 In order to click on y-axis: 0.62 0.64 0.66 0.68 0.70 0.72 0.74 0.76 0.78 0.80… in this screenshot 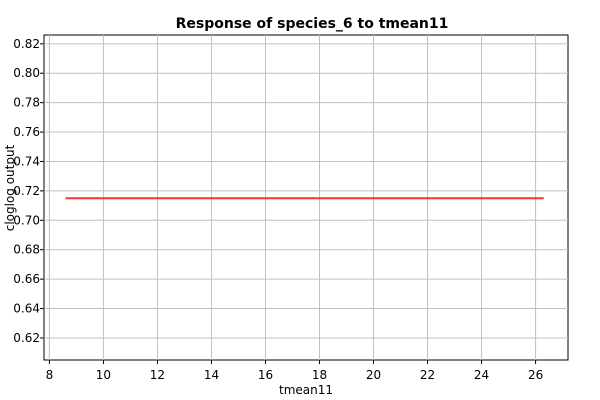, I will do `click(28, 191)`.